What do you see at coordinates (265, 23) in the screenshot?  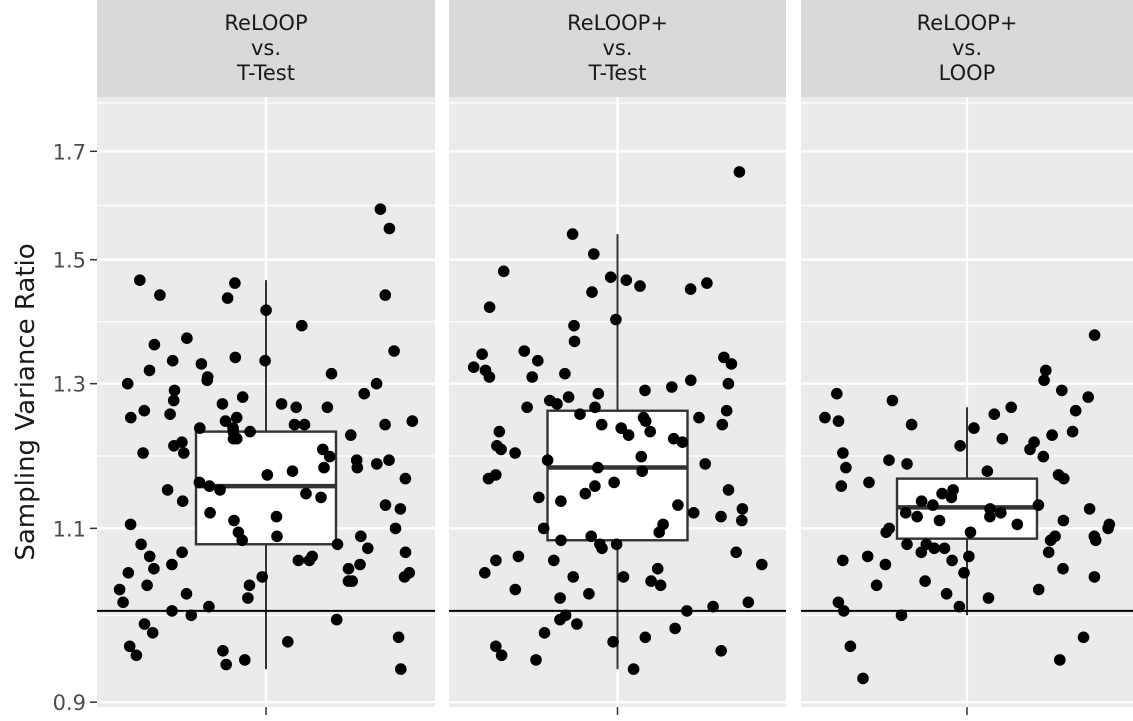 I see `facet-title-line: ReLOOP` at bounding box center [265, 23].